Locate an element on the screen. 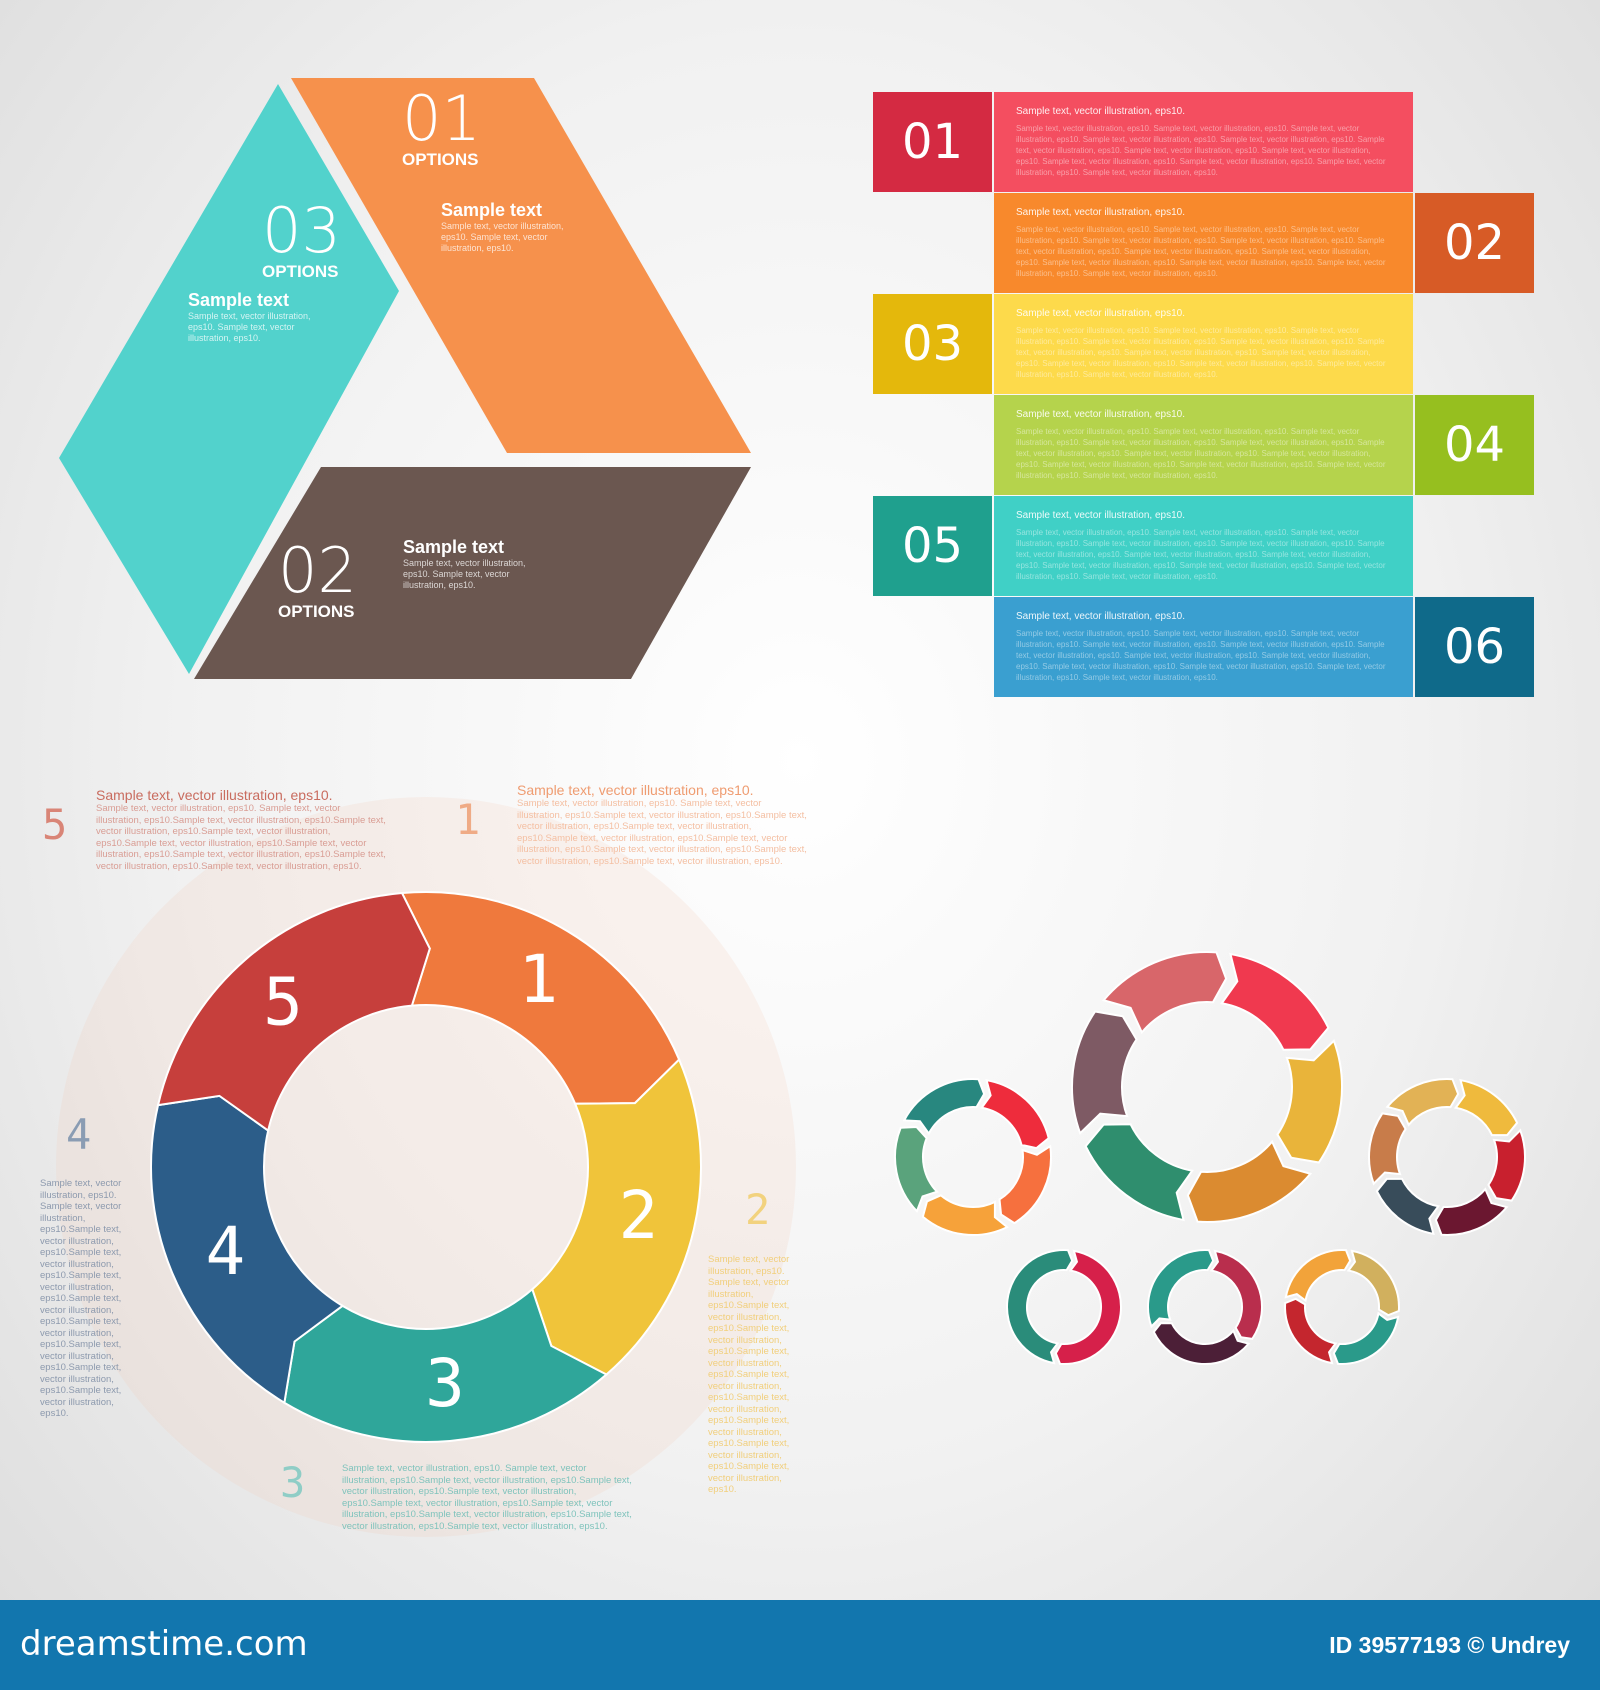 The height and width of the screenshot is (1690, 1600). side-label-5: 5 is located at coordinates (55, 824).